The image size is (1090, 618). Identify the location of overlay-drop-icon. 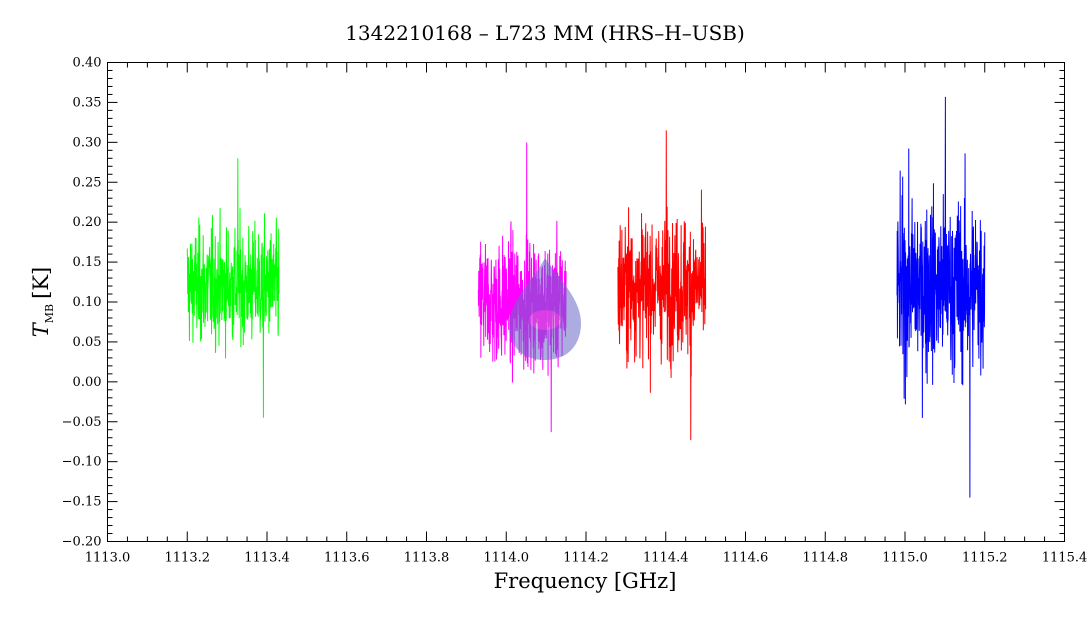
(545, 309).